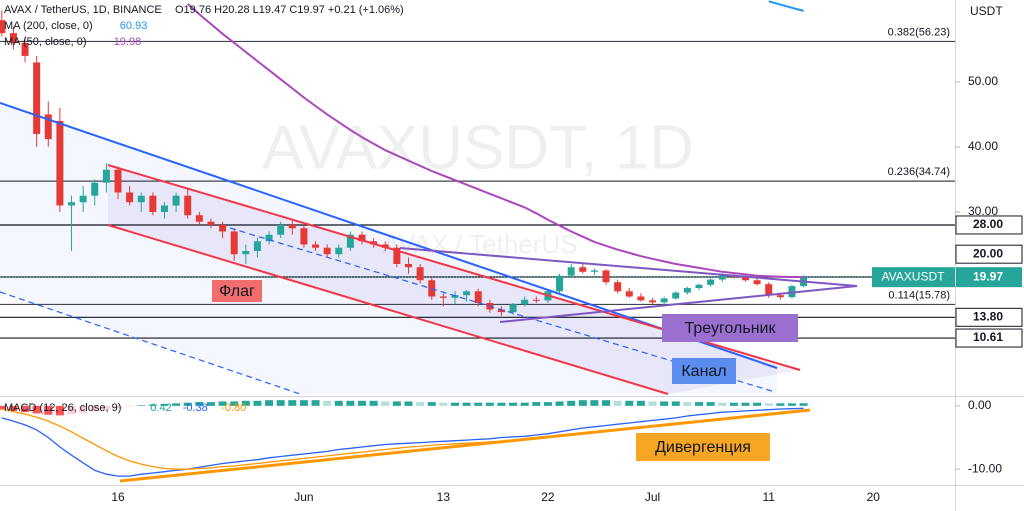  What do you see at coordinates (703, 371) in the screenshot?
I see `channel-label: Канал` at bounding box center [703, 371].